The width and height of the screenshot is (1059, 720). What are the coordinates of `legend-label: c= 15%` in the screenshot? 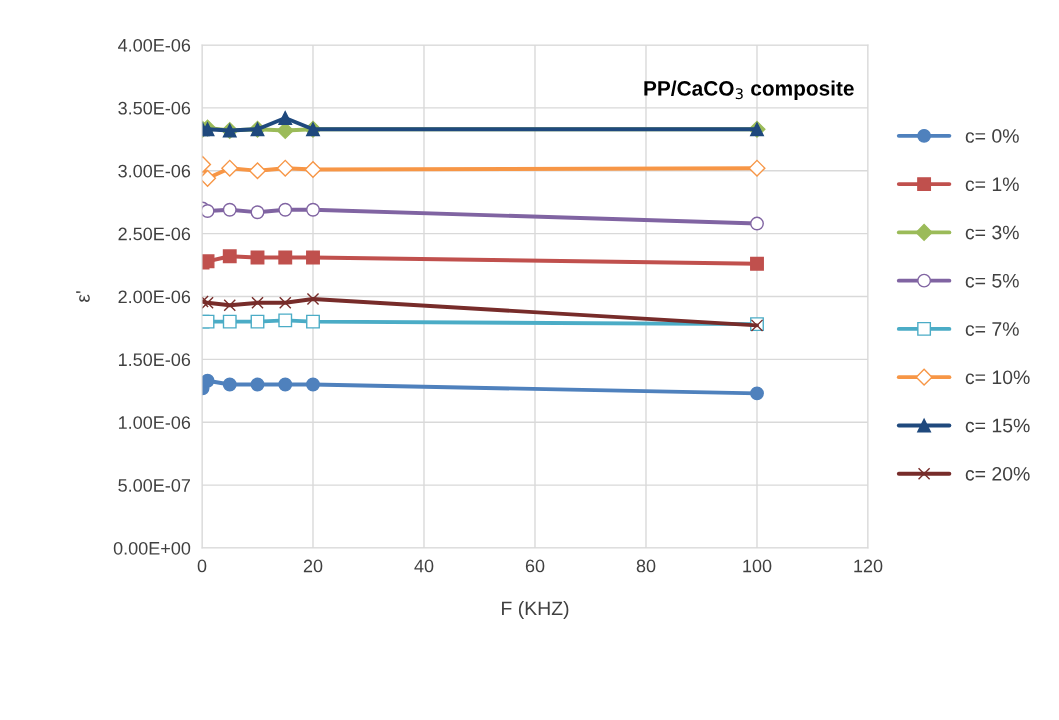 It's located at (997, 425).